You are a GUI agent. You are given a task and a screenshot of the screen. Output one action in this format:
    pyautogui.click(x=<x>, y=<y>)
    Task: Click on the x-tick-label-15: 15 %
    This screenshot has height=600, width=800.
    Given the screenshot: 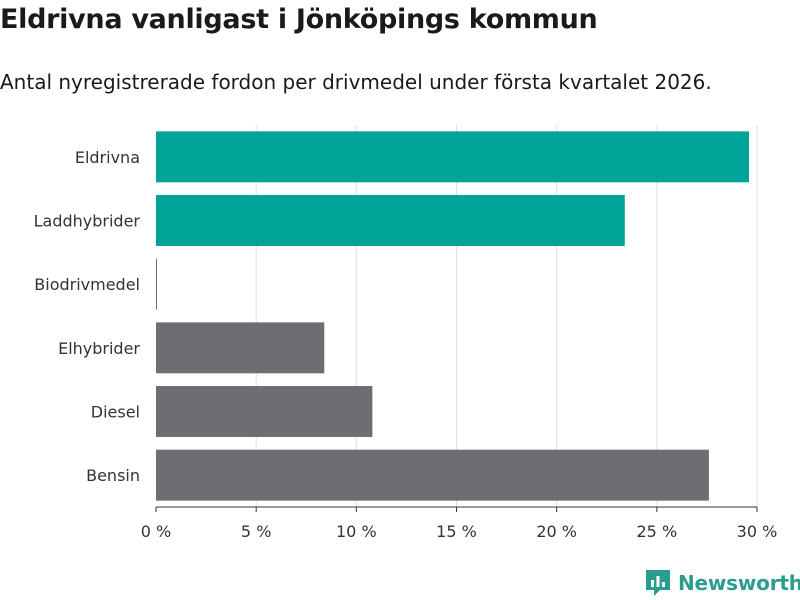 What is the action you would take?
    pyautogui.click(x=456, y=531)
    